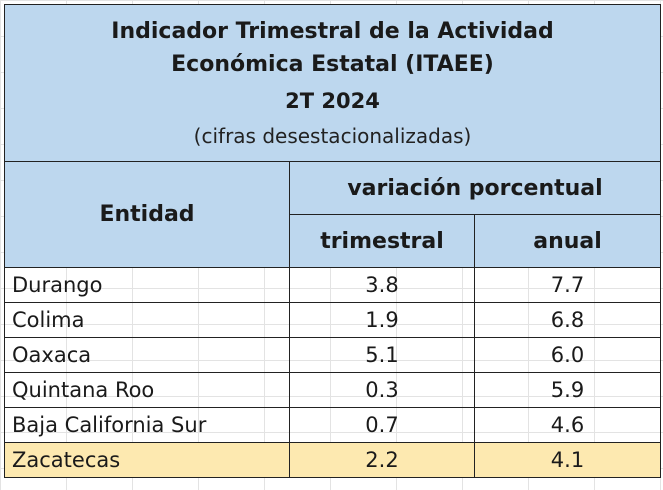 The width and height of the screenshot is (663, 490). What do you see at coordinates (567, 355) in the screenshot?
I see `cell-annual: 6.0` at bounding box center [567, 355].